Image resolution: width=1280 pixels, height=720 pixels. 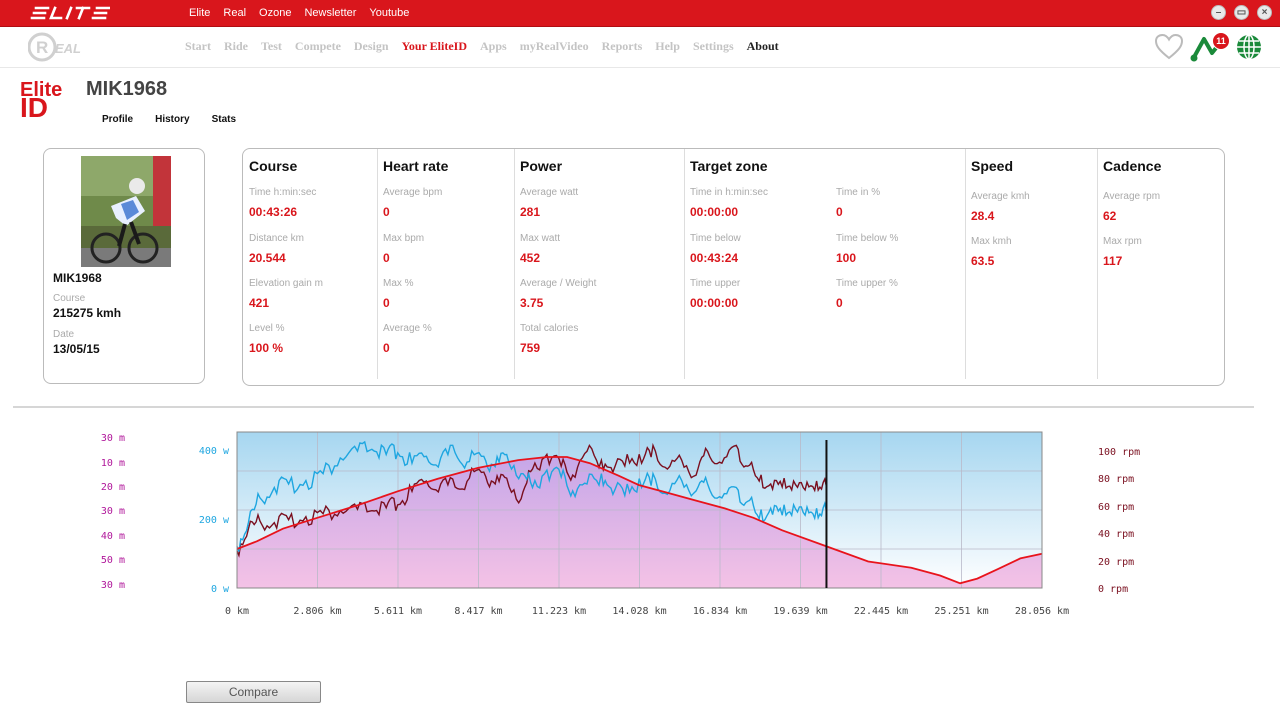 I want to click on x-tick-label: 11.223 km, so click(x=559, y=611).